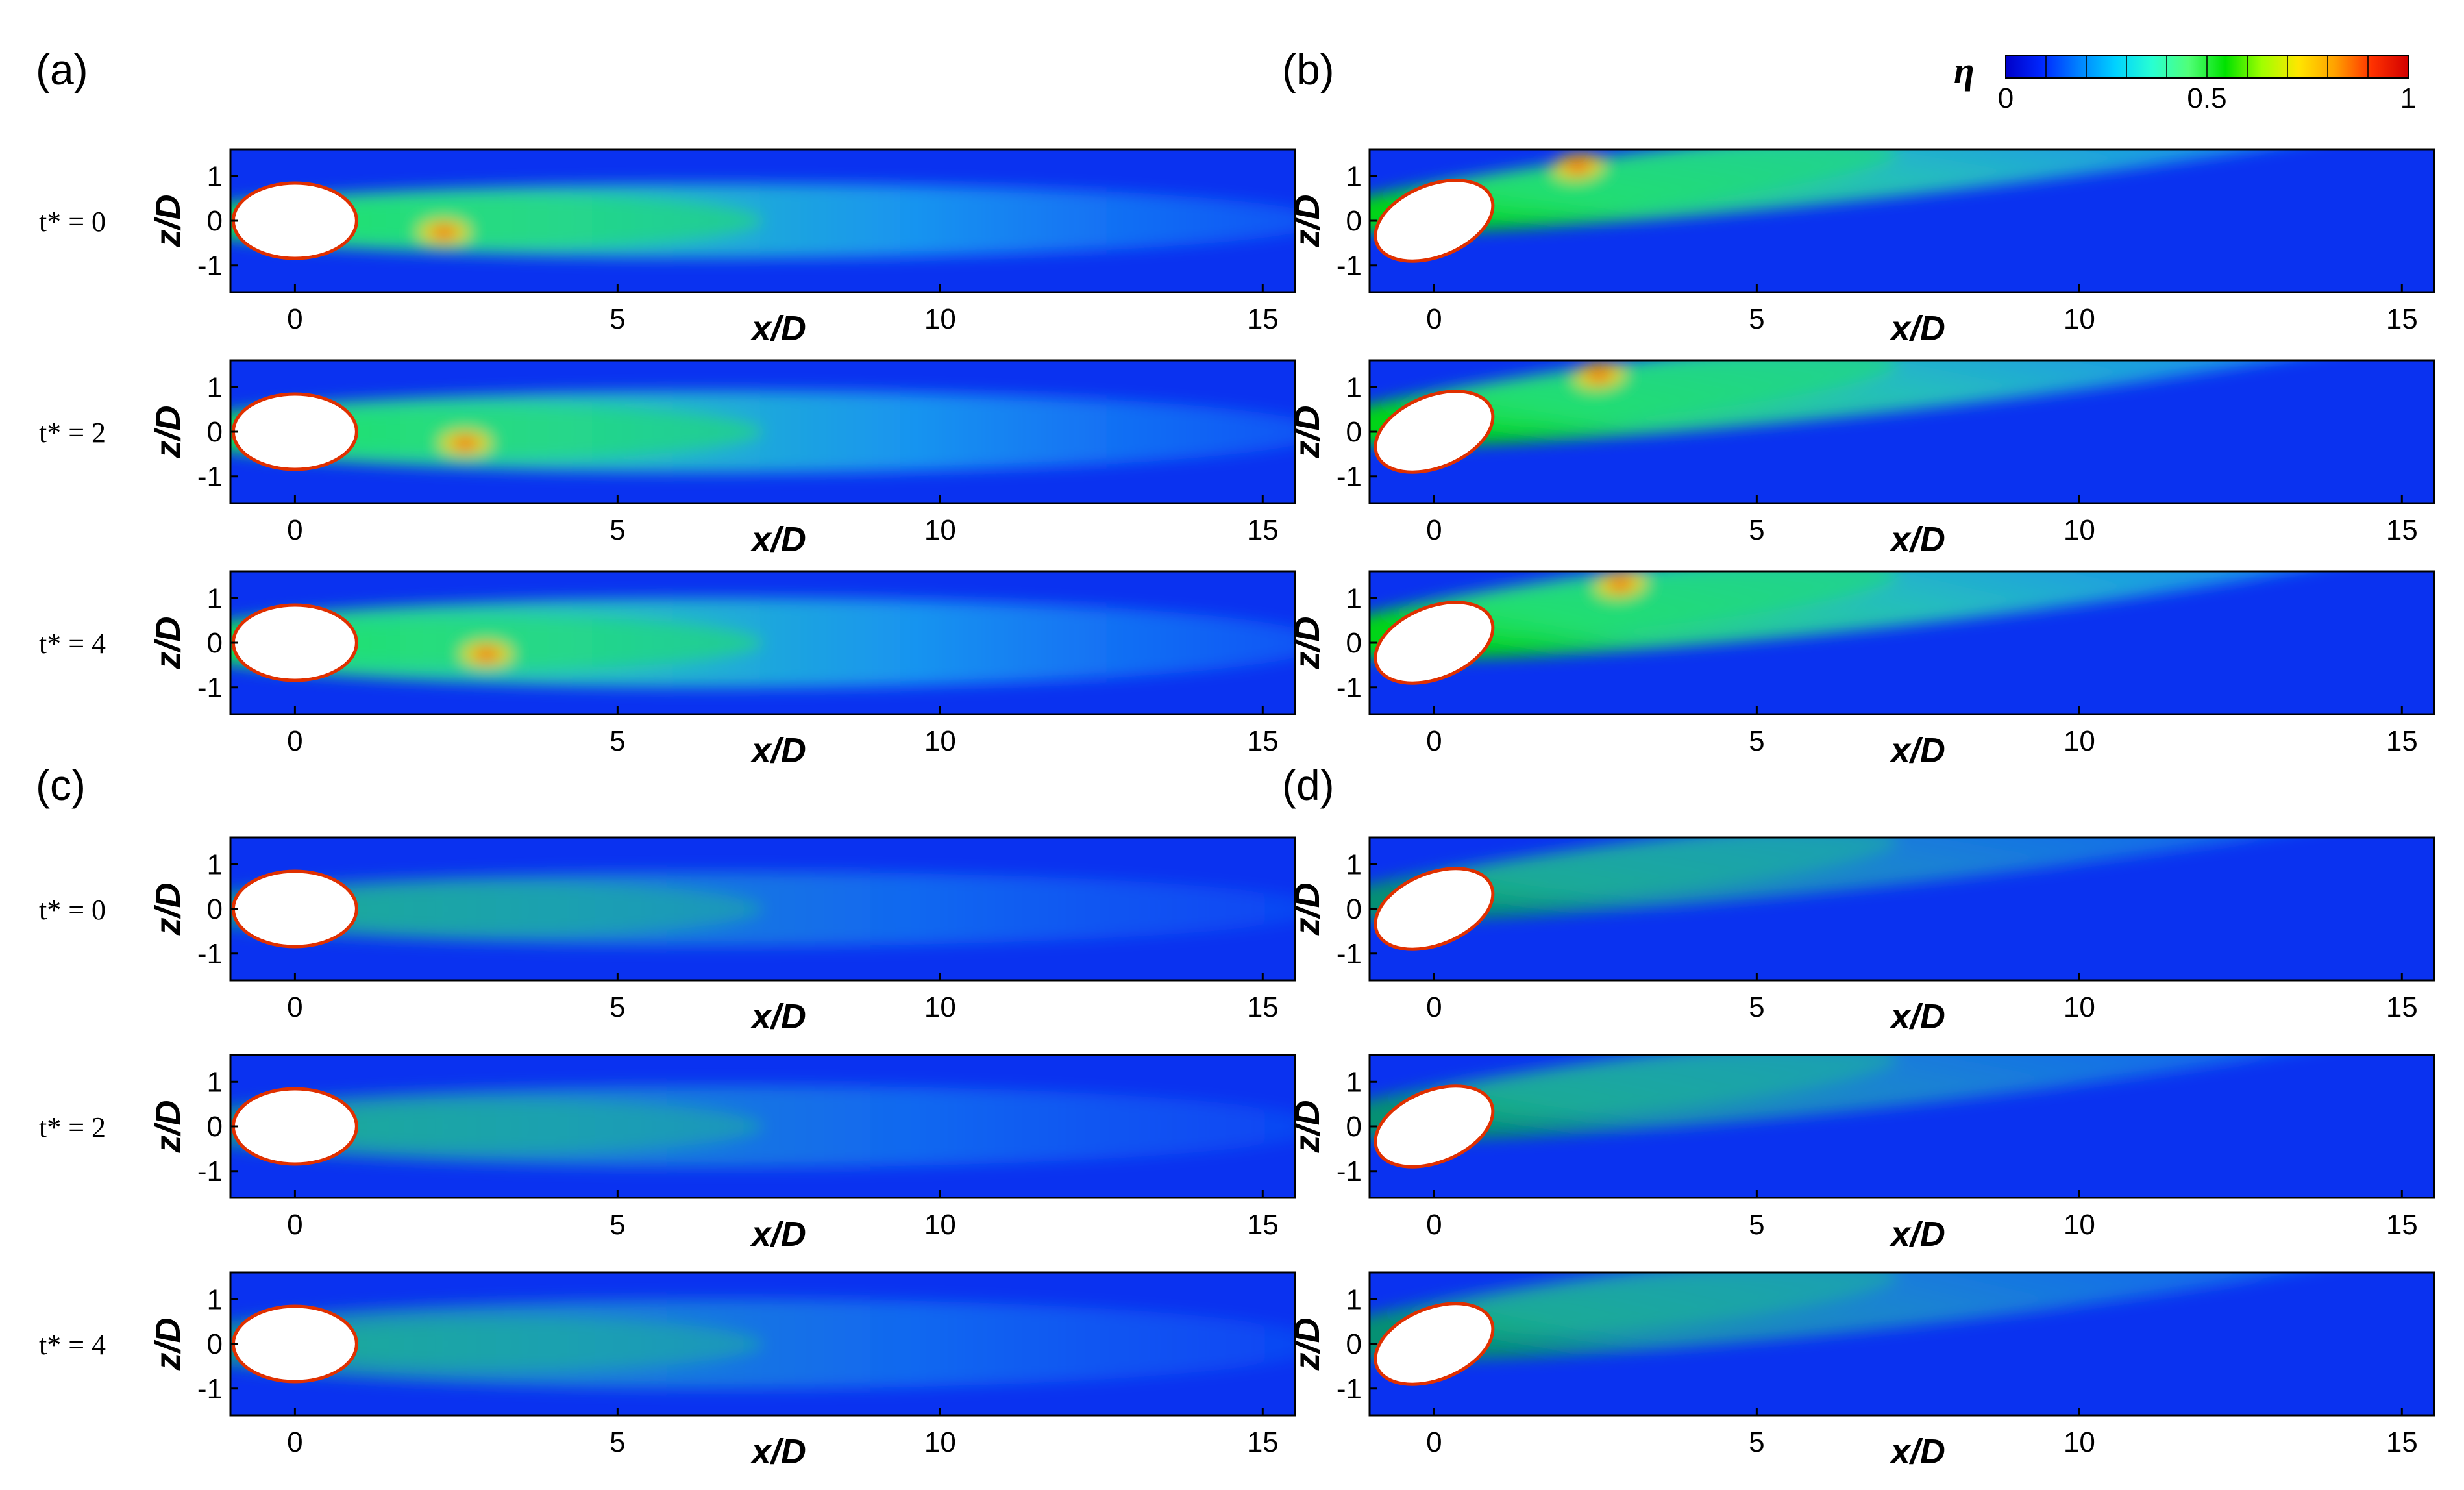 The width and height of the screenshot is (2464, 1490). I want to click on plot-a-row-0: 10-1z/D0 5 10 15x/Dt* = 0, so click(667, 248).